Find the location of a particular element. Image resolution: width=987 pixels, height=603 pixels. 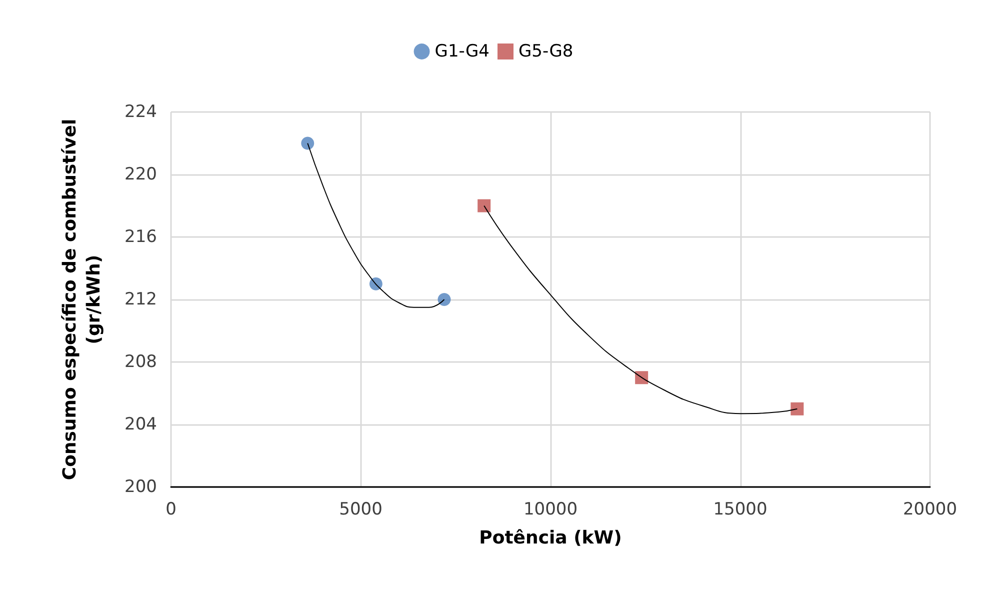

x-tick-label: 0 is located at coordinates (171, 510).